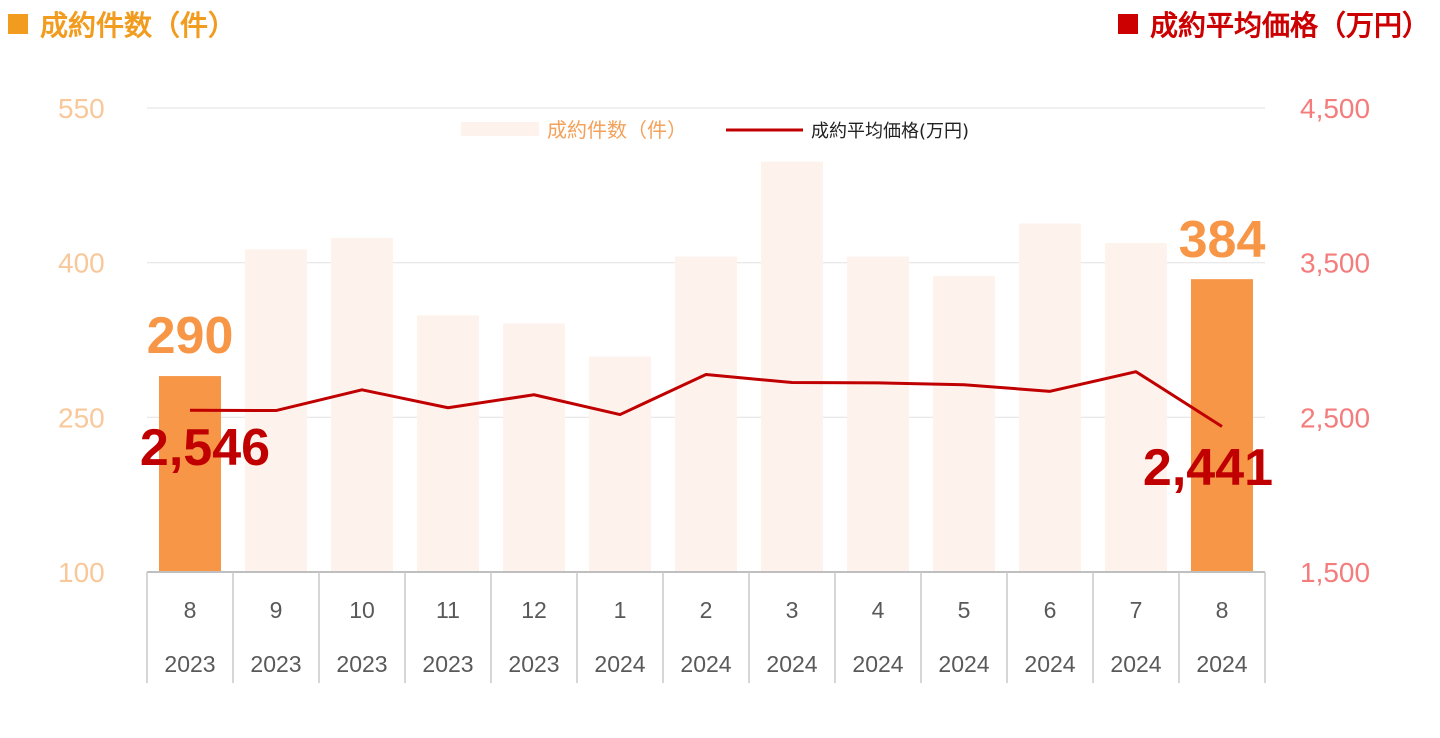 This screenshot has width=1440, height=738. I want to click on x-tick-month: 11, so click(448, 610).